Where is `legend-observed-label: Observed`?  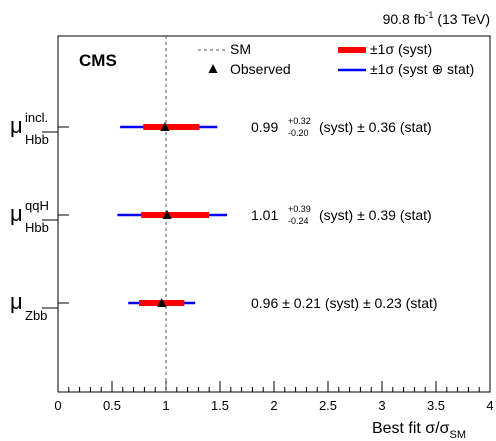
legend-observed-label: Observed is located at coordinates (260, 69).